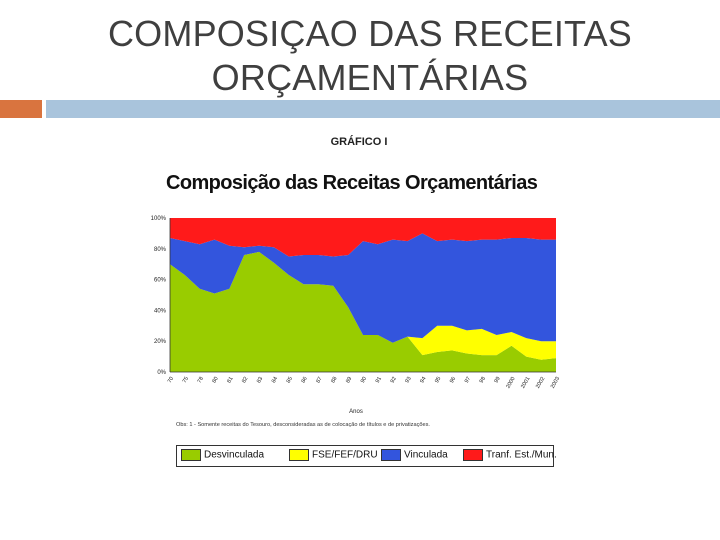 This screenshot has height=540, width=720. I want to click on area-series-vinculada, so click(363, 288).